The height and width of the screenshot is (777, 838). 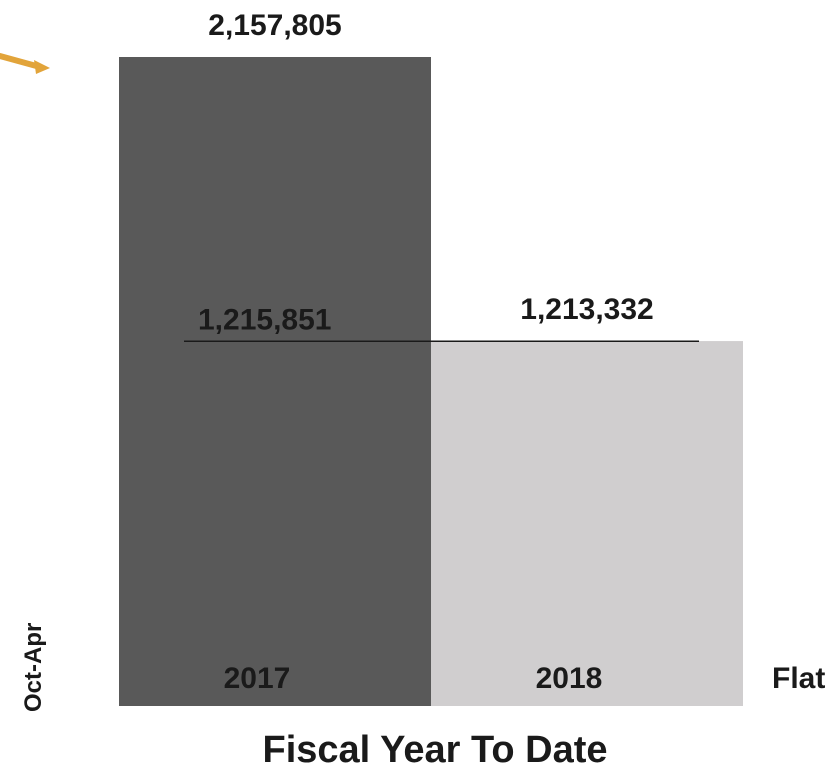 I want to click on partial-arrow-icon, so click(x=25, y=63).